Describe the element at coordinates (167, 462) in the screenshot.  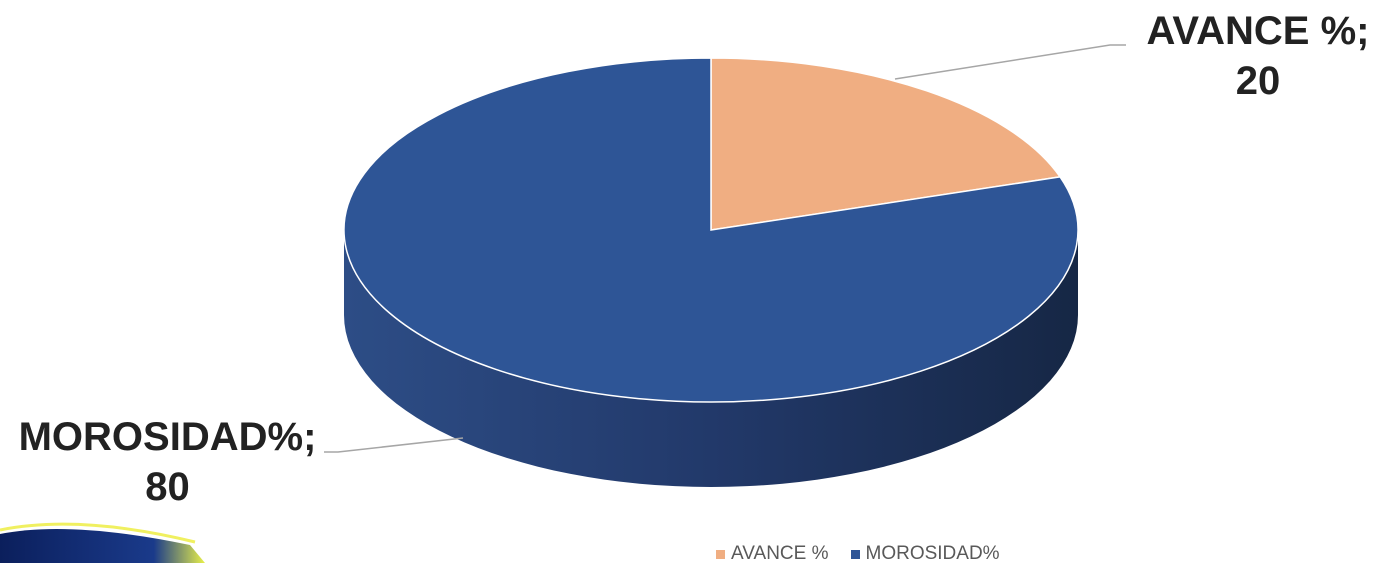
I see `data-label-morosidad: MOROSIDAD%; 80` at that location.